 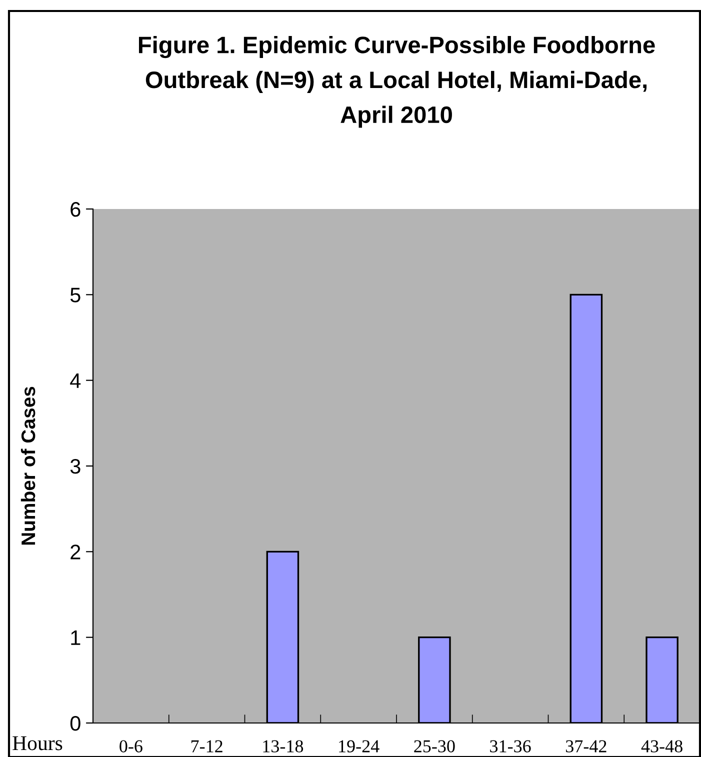 I want to click on y-tick-label: 5, so click(x=75, y=295).